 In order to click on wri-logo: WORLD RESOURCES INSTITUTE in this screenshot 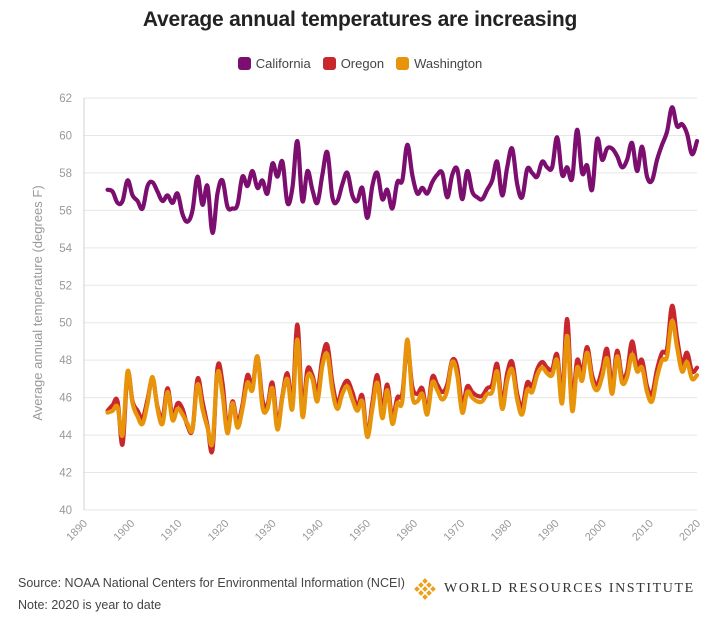, I will do `click(554, 589)`.